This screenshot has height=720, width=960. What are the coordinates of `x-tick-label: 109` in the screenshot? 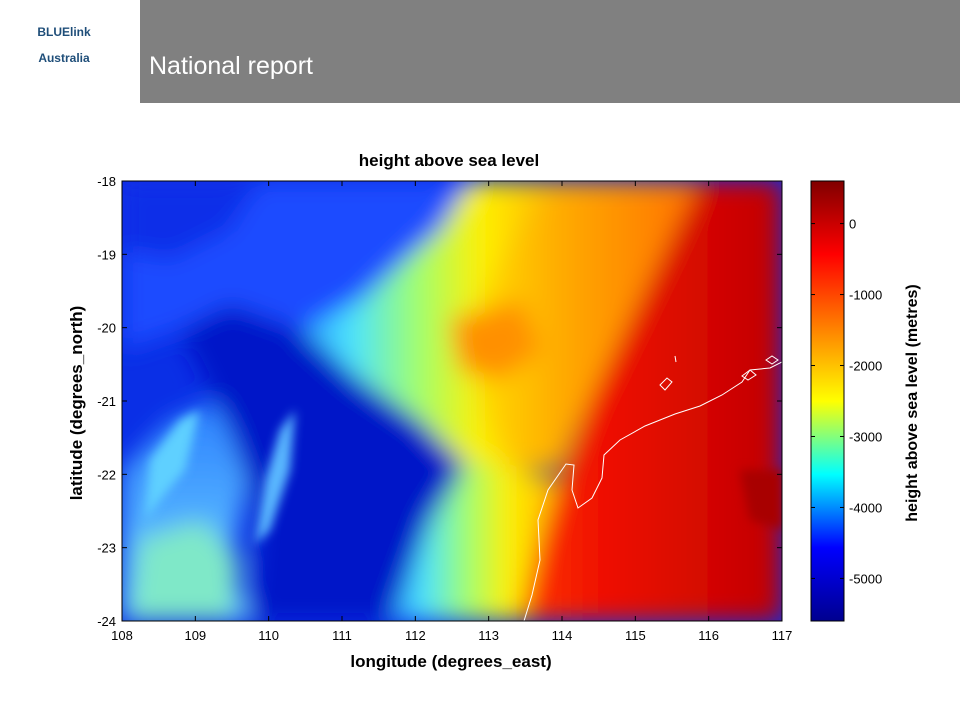 It's located at (195, 635).